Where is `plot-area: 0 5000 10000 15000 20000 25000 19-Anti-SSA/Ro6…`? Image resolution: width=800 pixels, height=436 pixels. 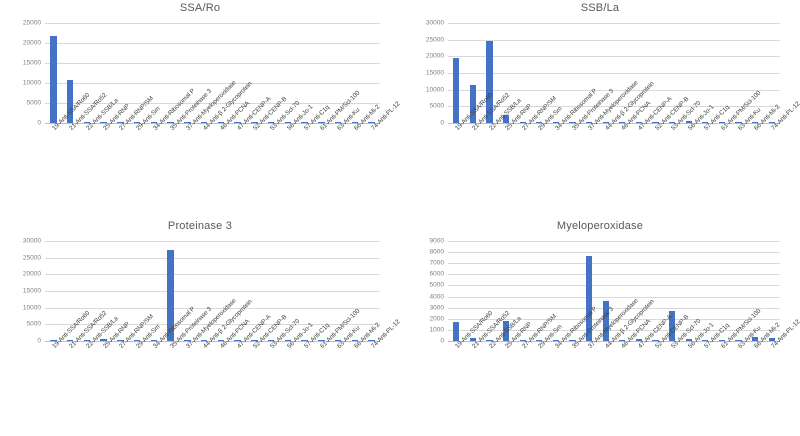
plot-area: 0 5000 10000 15000 20000 25000 19-Anti-SSA/Ro6… is located at coordinates (212, 76).